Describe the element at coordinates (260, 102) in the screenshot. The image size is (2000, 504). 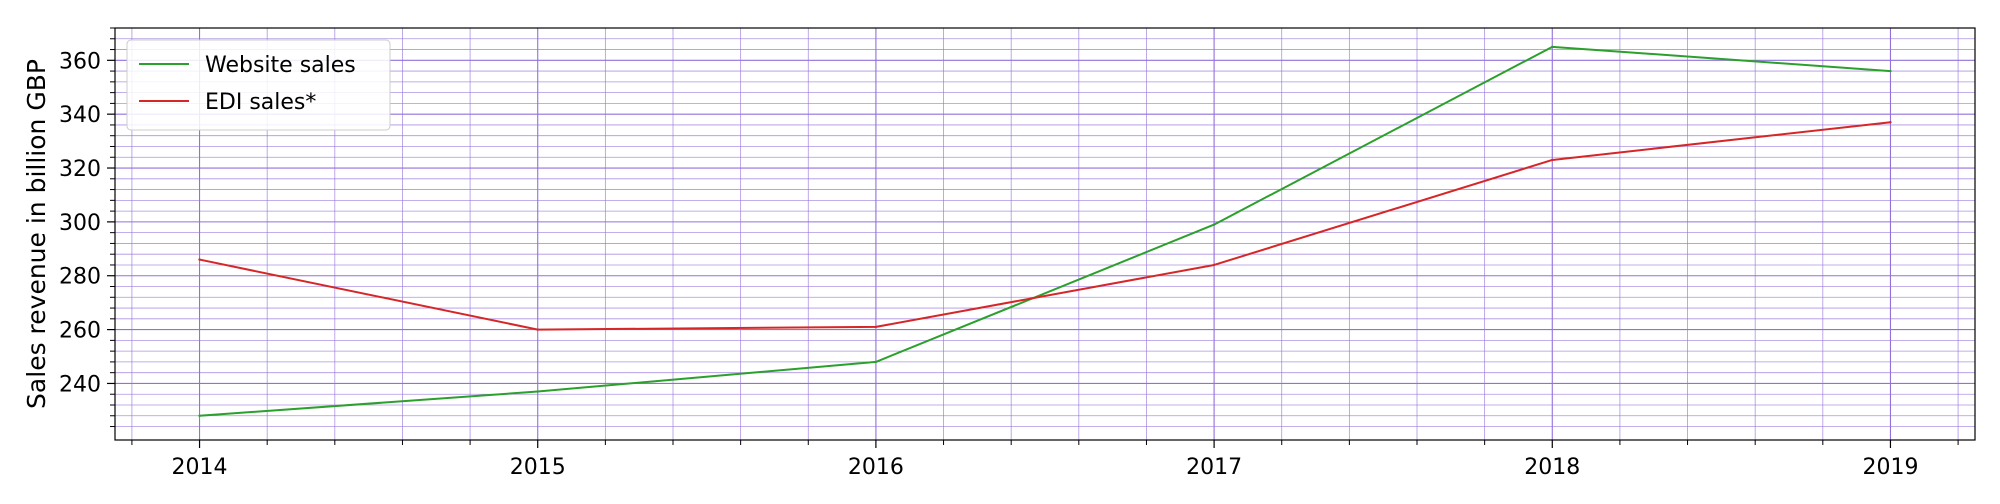
I see `legend-label: EDI sales*` at that location.